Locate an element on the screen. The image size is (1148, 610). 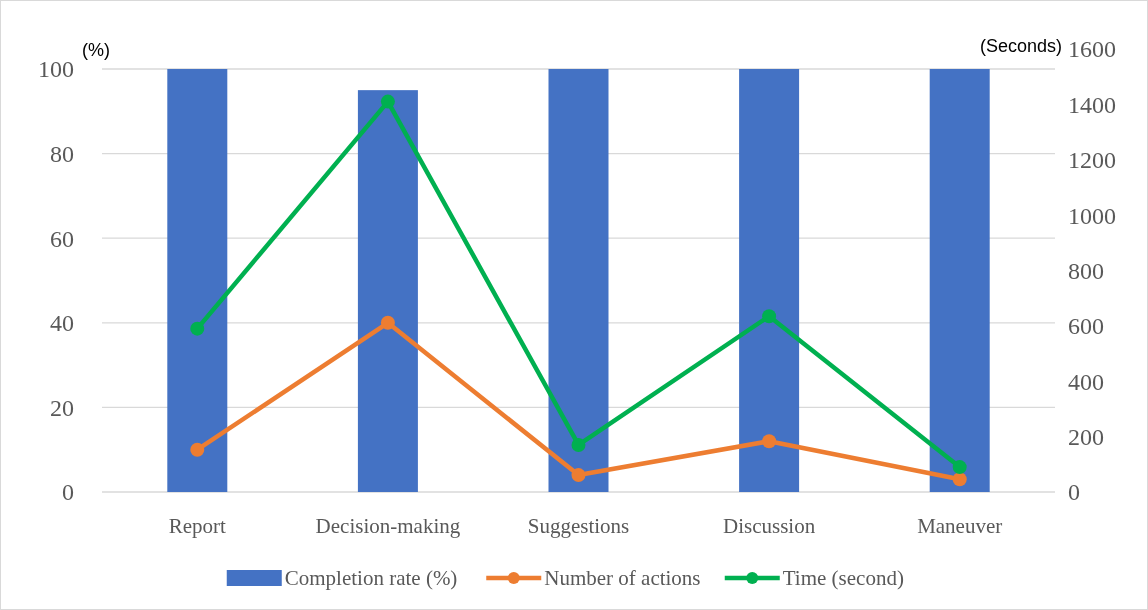
y2-tick-label: 400 is located at coordinates (1086, 381).